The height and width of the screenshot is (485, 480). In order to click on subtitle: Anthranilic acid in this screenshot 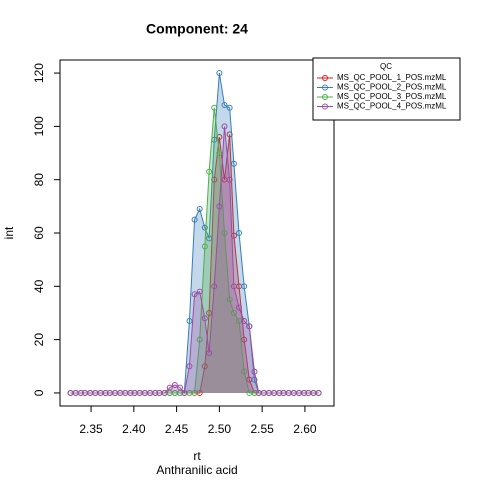, I will do `click(196, 470)`.